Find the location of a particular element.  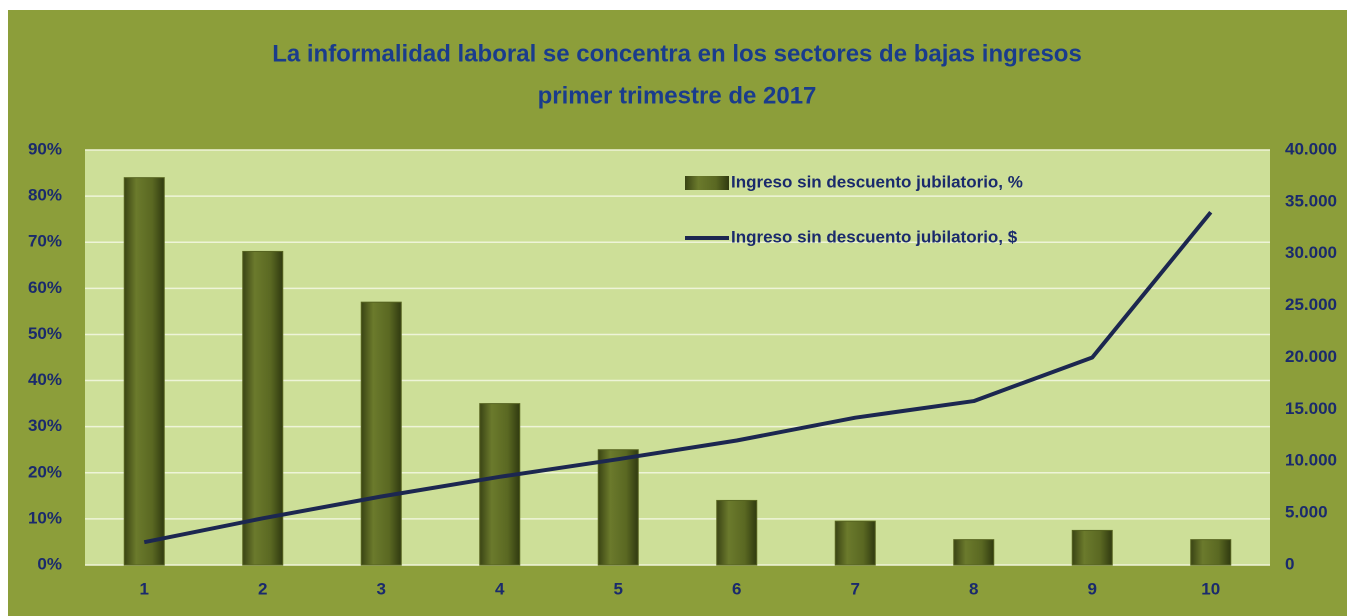

y-tick-label: 20% is located at coordinates (45, 471).